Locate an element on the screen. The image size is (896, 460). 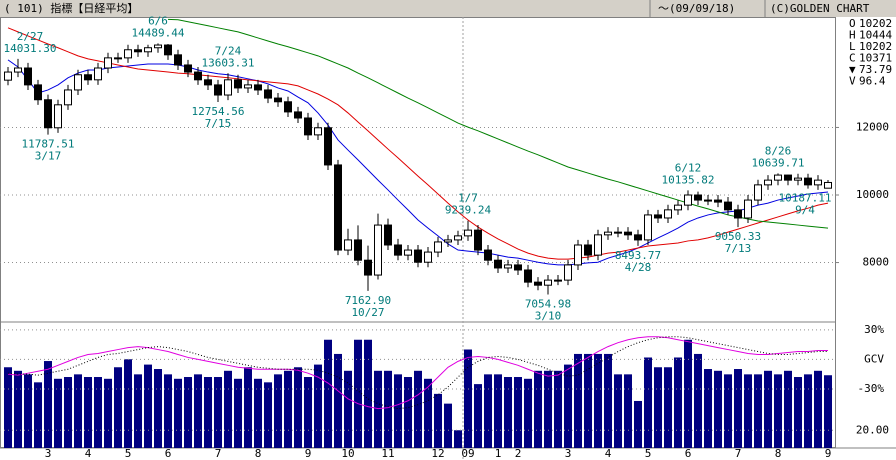
annotation-value: 8493.77 is located at coordinates (638, 255).